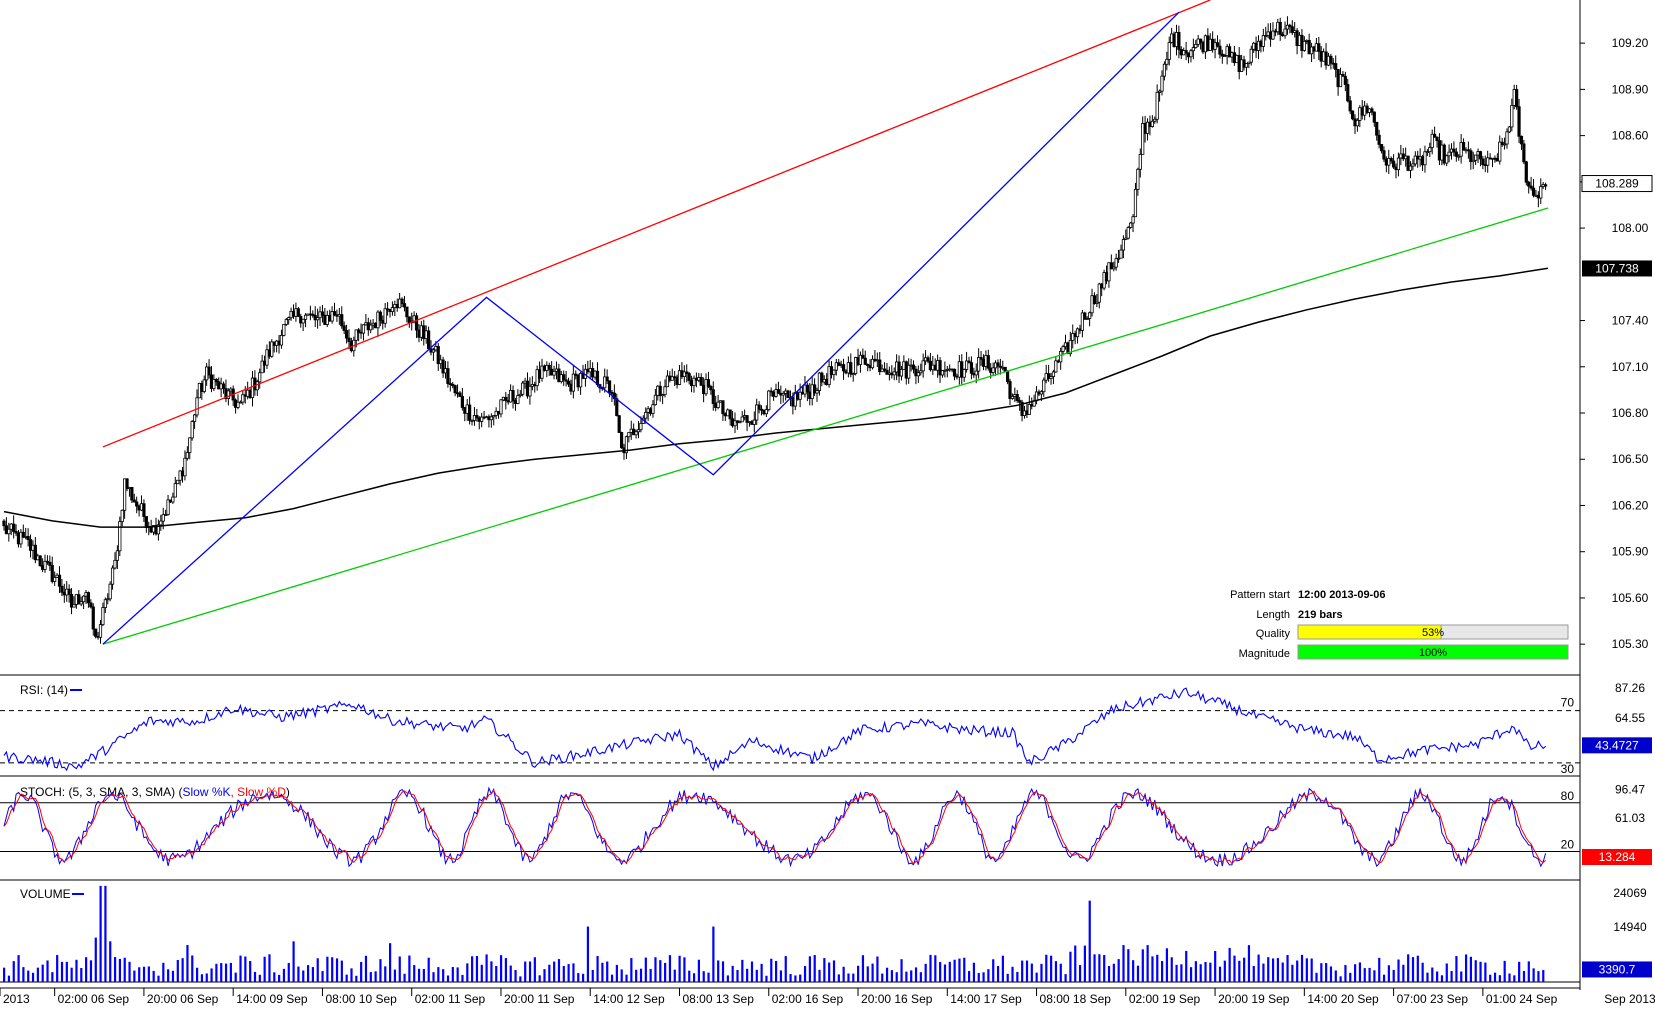  I want to click on stoch-series-name: , Slow %D, so click(259, 792).